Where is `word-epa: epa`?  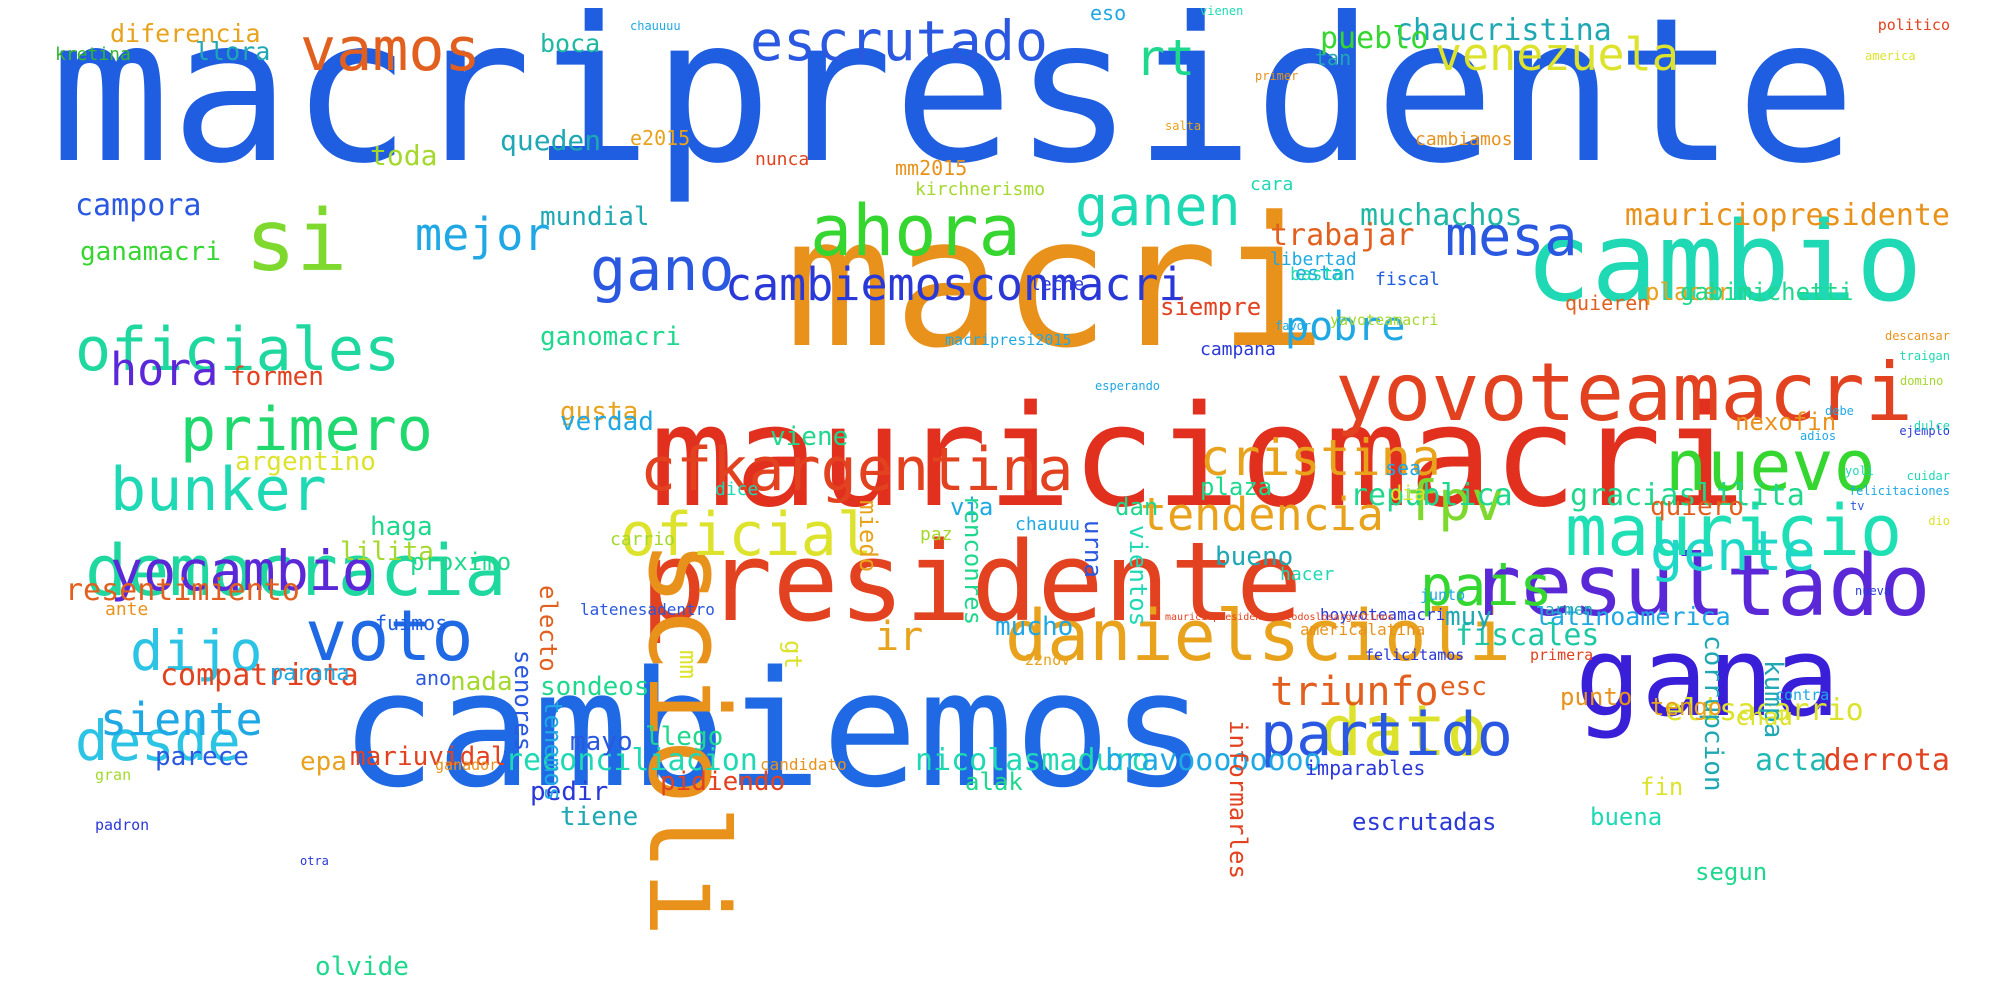
word-epa: epa is located at coordinates (323, 762).